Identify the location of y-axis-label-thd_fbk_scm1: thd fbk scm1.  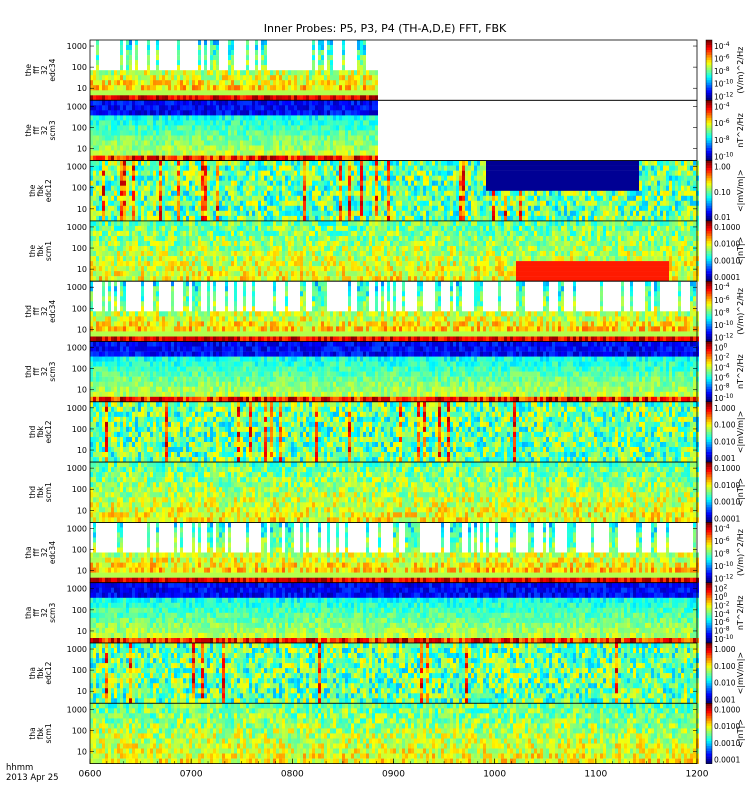
(40, 492).